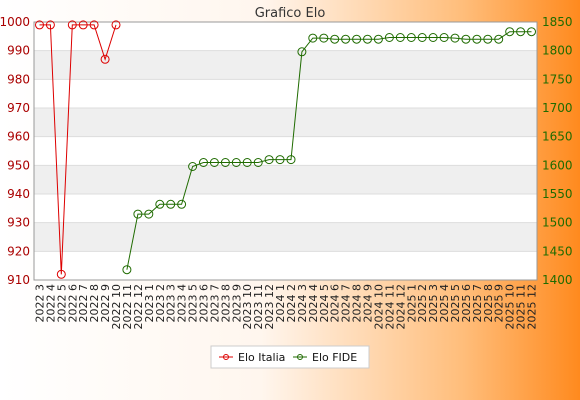  What do you see at coordinates (400, 307) in the screenshot?
I see `x-tick-label: 2024 12` at bounding box center [400, 307].